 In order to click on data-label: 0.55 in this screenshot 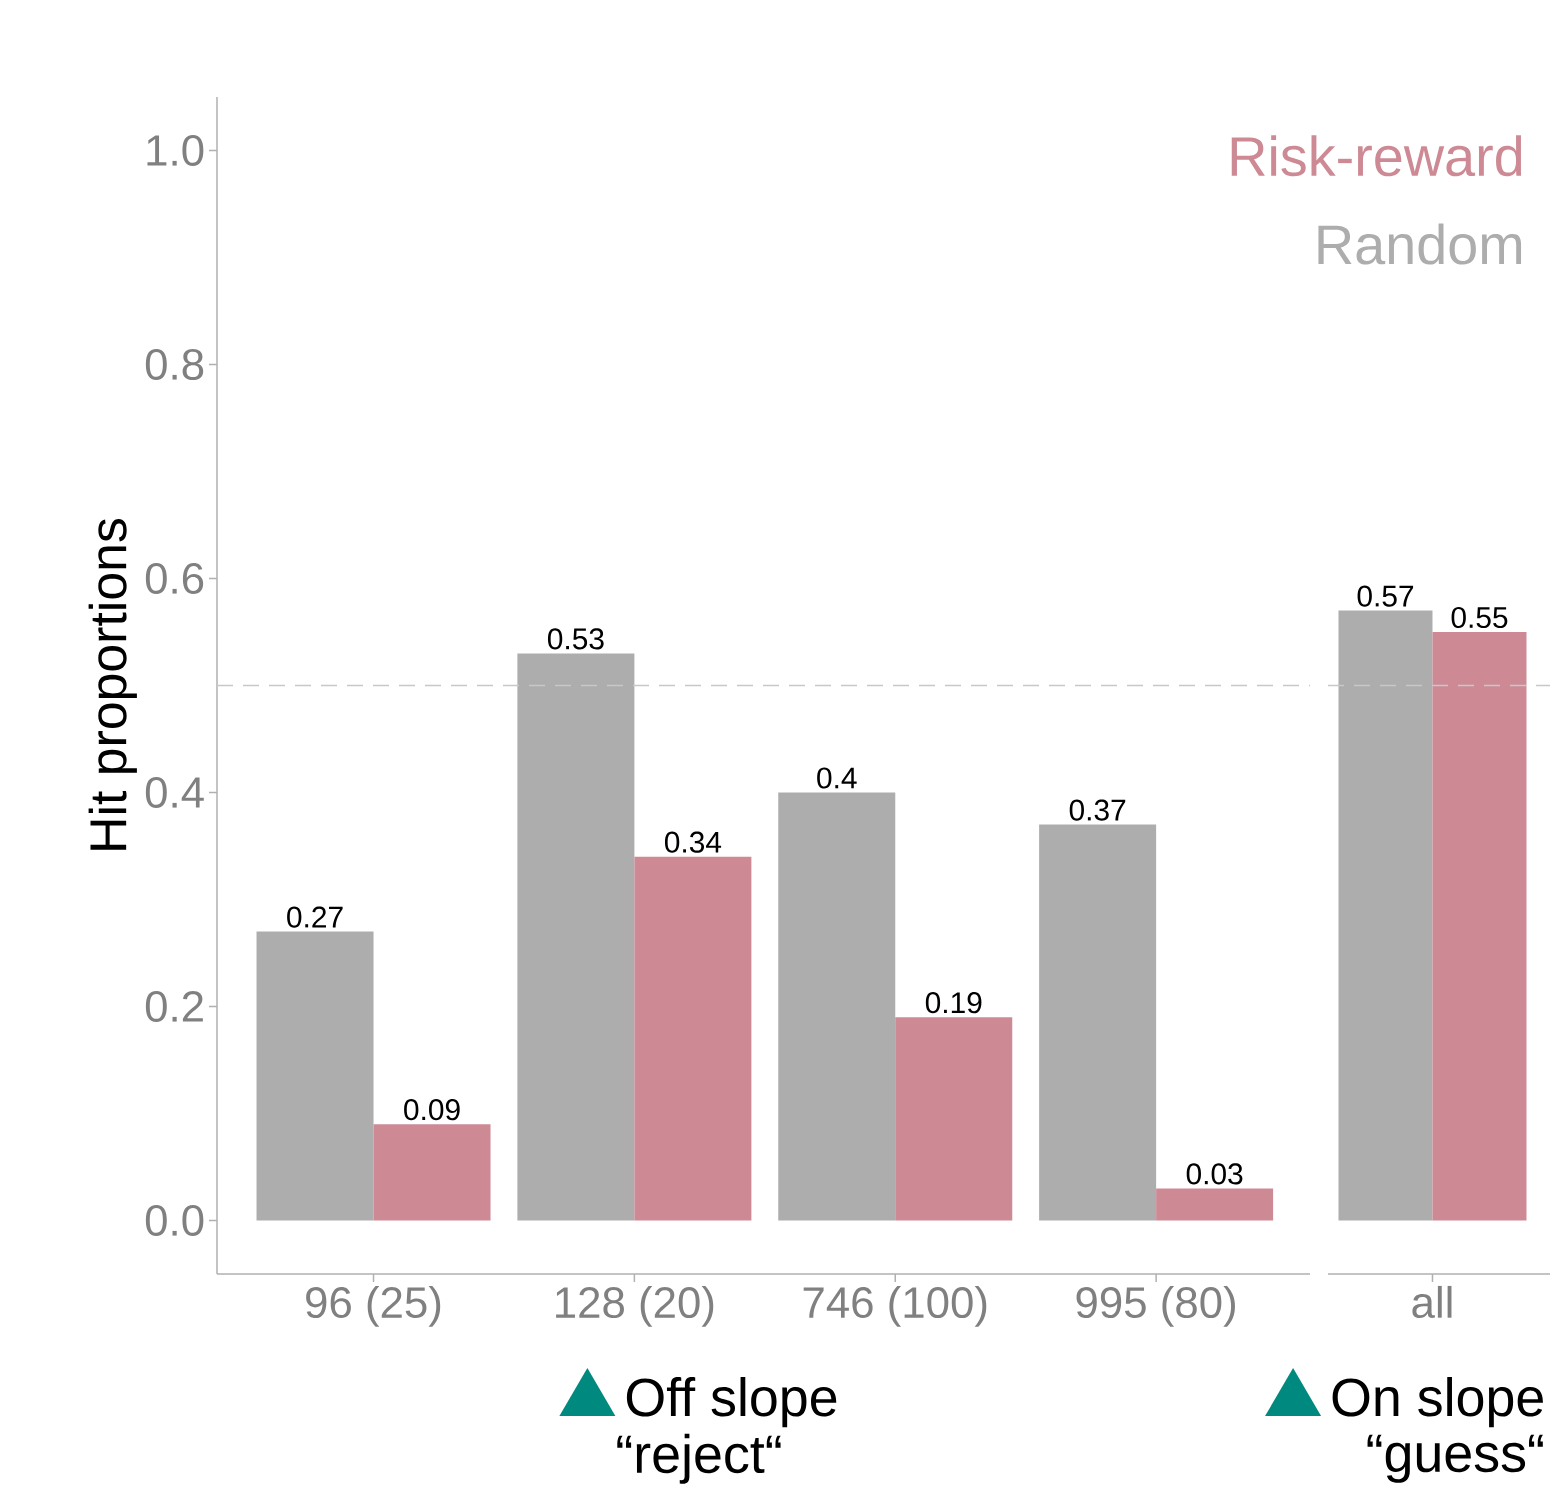, I will do `click(1479, 617)`.